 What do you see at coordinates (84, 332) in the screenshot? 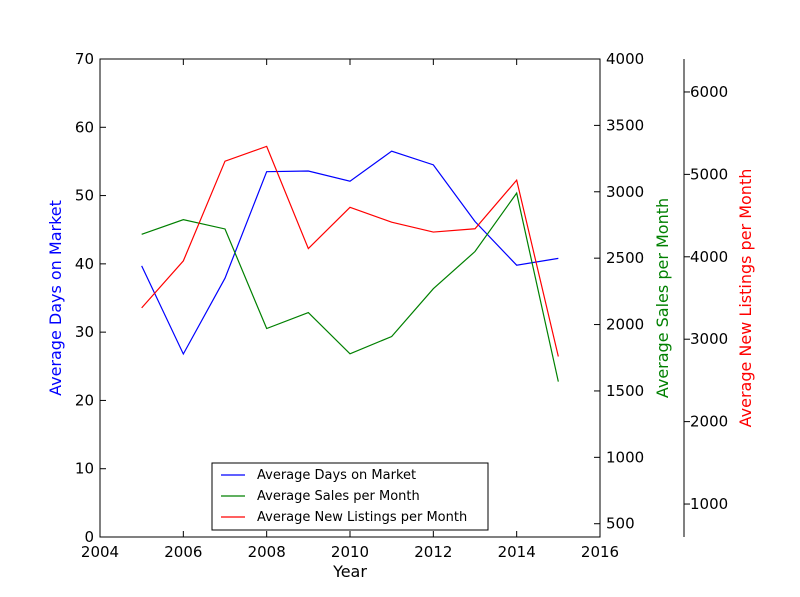
I see `y-tick-label-days: 30` at bounding box center [84, 332].